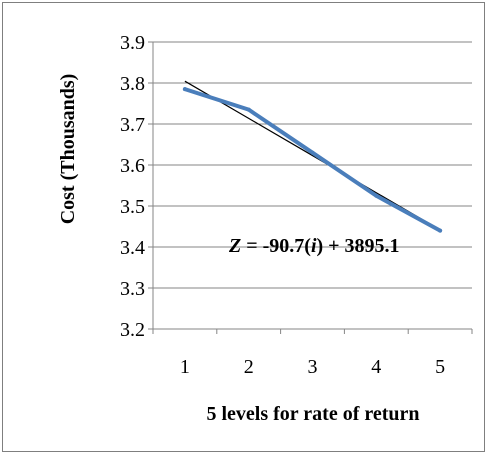 This screenshot has height=456, width=489. Describe the element at coordinates (132, 248) in the screenshot. I see `y-tick-label: 3.4` at that location.